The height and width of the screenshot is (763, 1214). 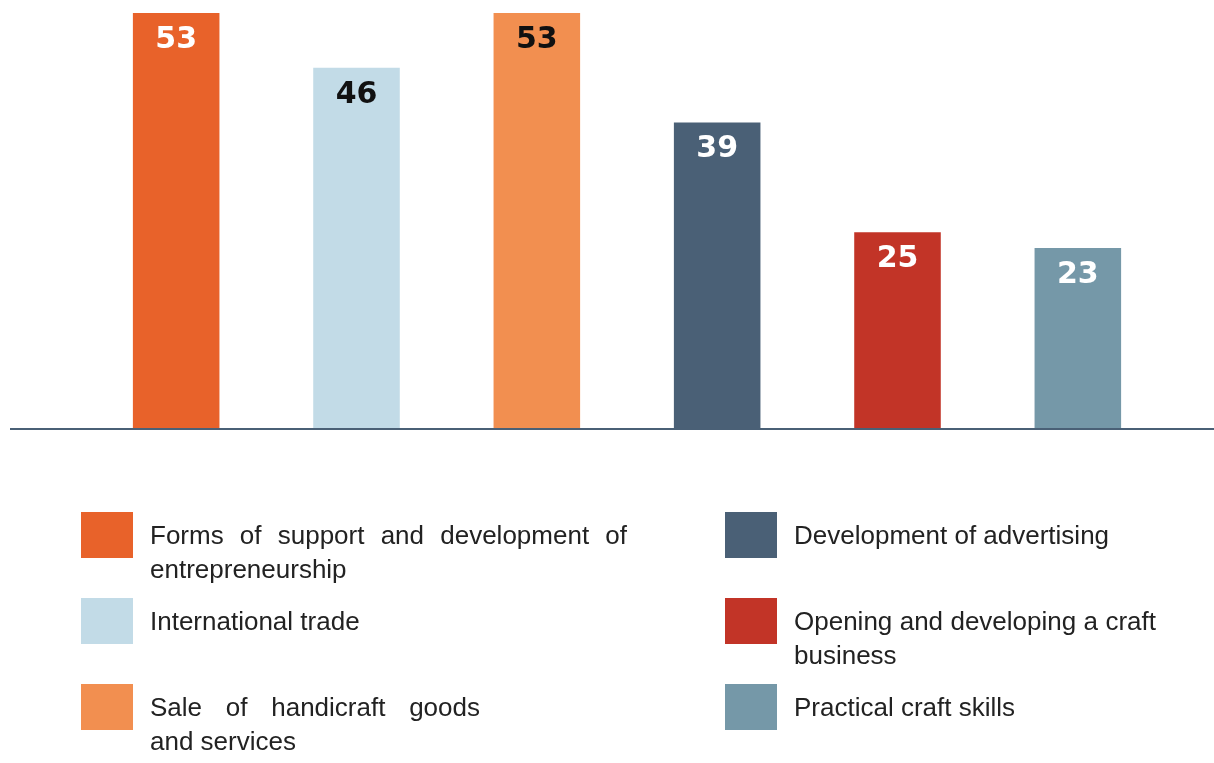 What do you see at coordinates (952, 535) in the screenshot?
I see `legend-label: Development of advertising` at bounding box center [952, 535].